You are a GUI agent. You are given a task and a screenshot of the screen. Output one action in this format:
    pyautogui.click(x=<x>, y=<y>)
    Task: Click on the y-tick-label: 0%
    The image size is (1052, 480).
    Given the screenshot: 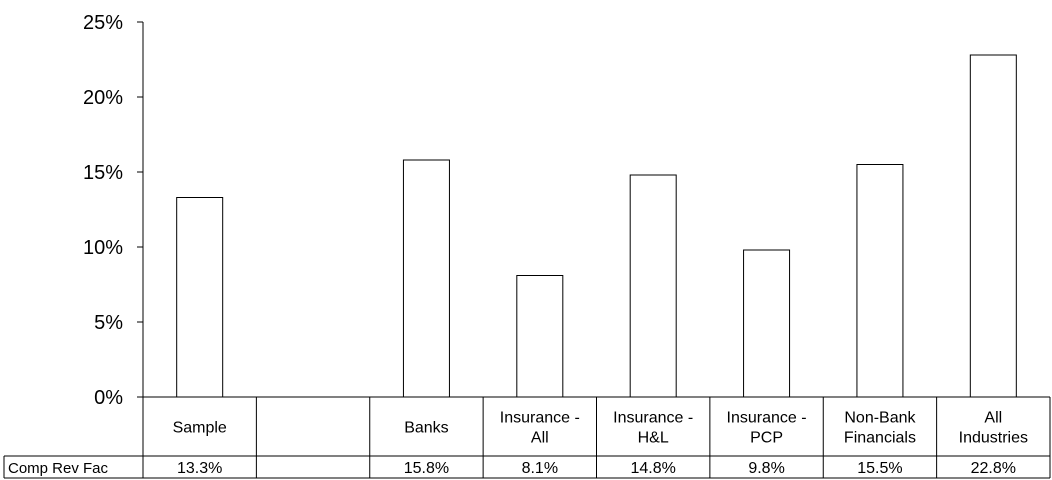 What is the action you would take?
    pyautogui.click(x=108, y=398)
    